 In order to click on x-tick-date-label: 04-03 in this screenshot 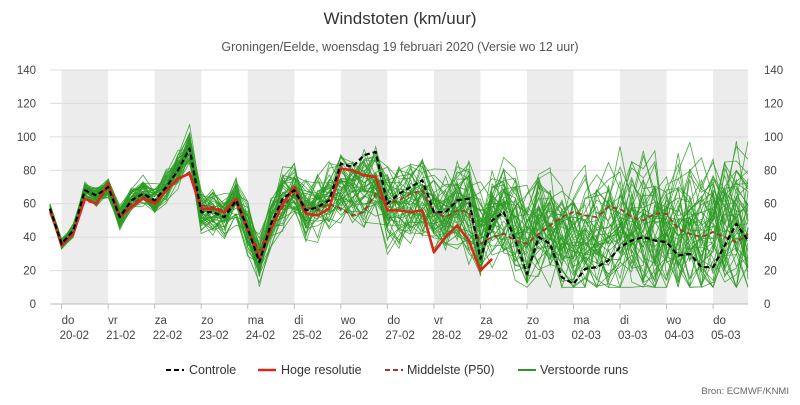, I will do `click(679, 336)`.